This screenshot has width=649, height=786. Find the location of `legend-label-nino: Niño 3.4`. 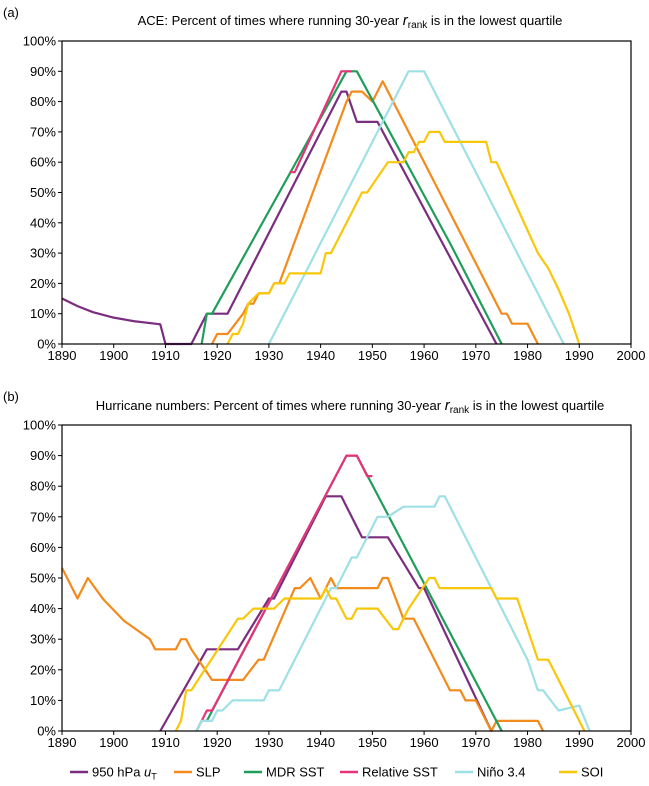

legend-label-nino: Niño 3.4 is located at coordinates (501, 772).